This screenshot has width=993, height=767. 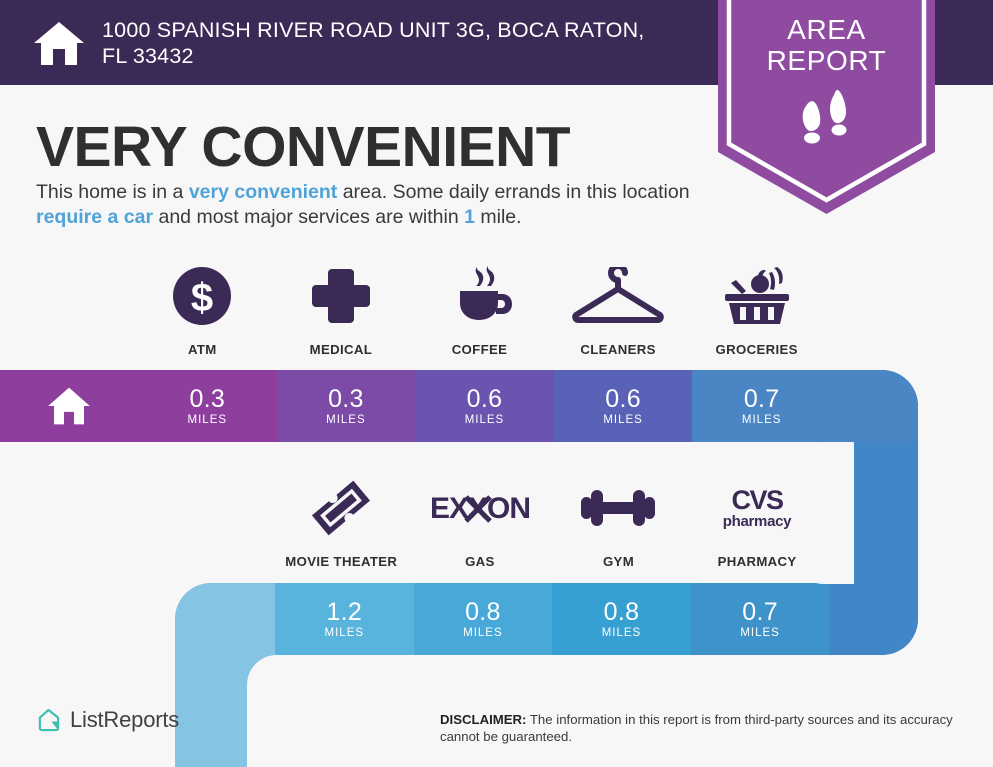 What do you see at coordinates (824, 116) in the screenshot?
I see `footprints-icon` at bounding box center [824, 116].